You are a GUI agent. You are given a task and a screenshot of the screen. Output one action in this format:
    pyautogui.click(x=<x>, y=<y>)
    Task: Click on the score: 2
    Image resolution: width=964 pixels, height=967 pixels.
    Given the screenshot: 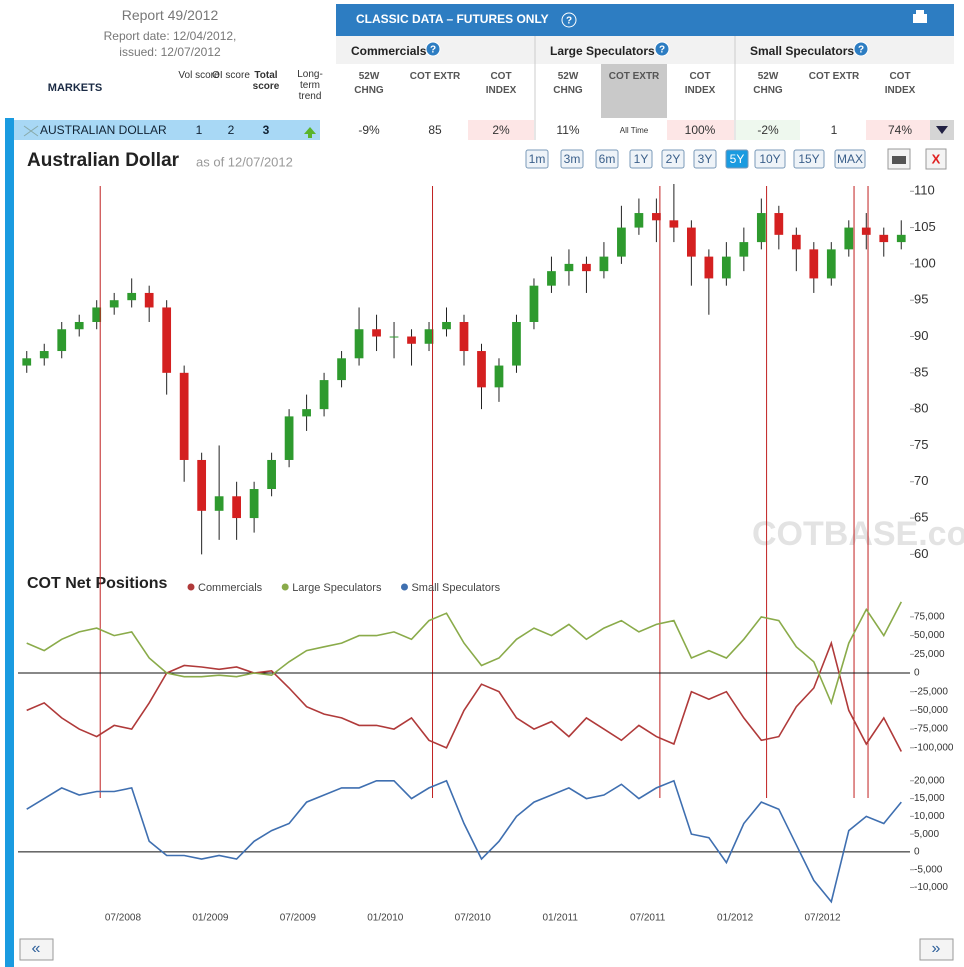 What is the action you would take?
    pyautogui.click(x=231, y=130)
    